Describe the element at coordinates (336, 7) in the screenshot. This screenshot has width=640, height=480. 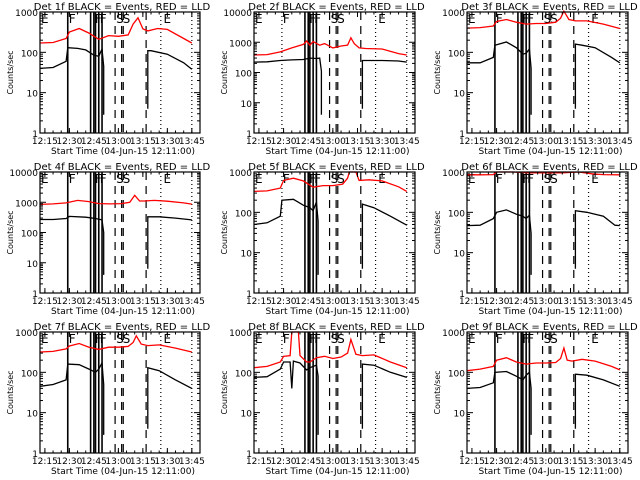
I see `panel-title: Det 2f BLACK = Events, RED = LLD` at that location.